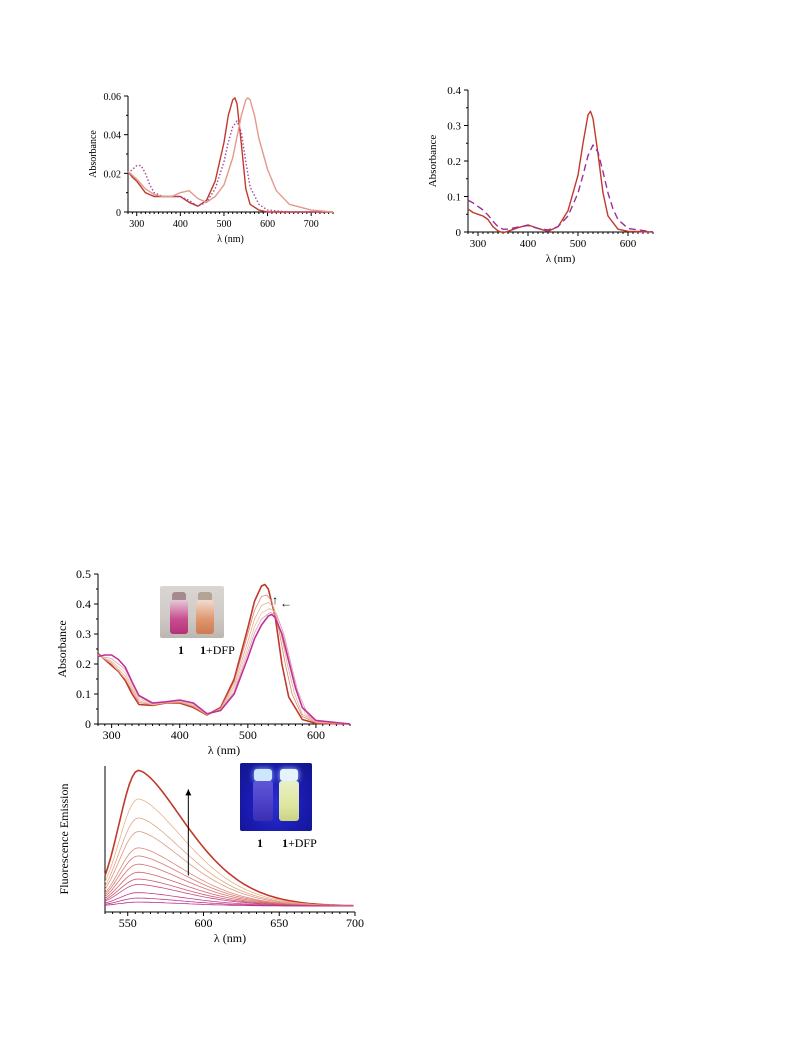  I want to click on arrow-left-annotation: ←, so click(286, 603).